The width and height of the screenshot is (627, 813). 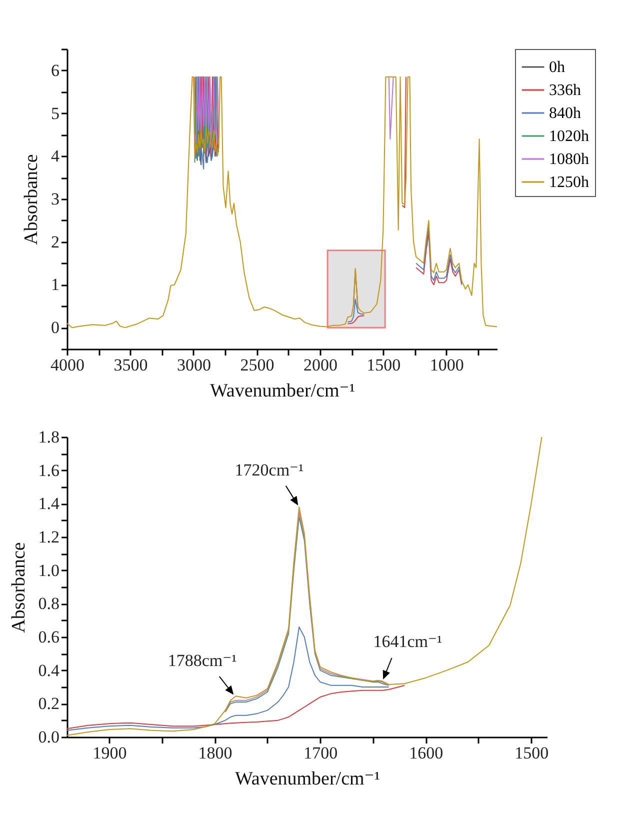 What do you see at coordinates (49, 504) in the screenshot?
I see `y-tick-label: 1.4` at bounding box center [49, 504].